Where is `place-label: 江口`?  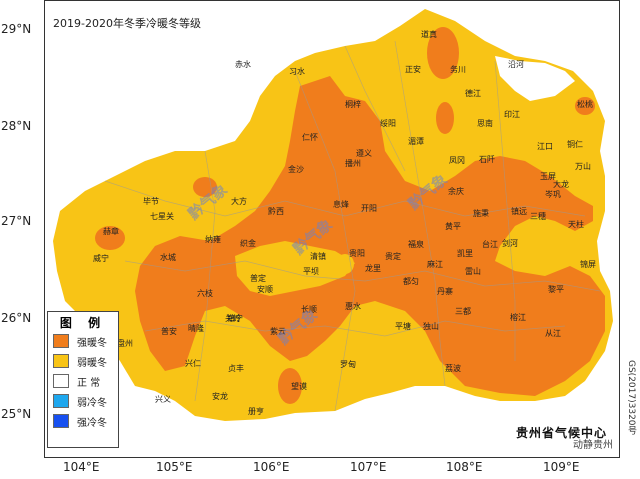 place-label: 江口 is located at coordinates (545, 146).